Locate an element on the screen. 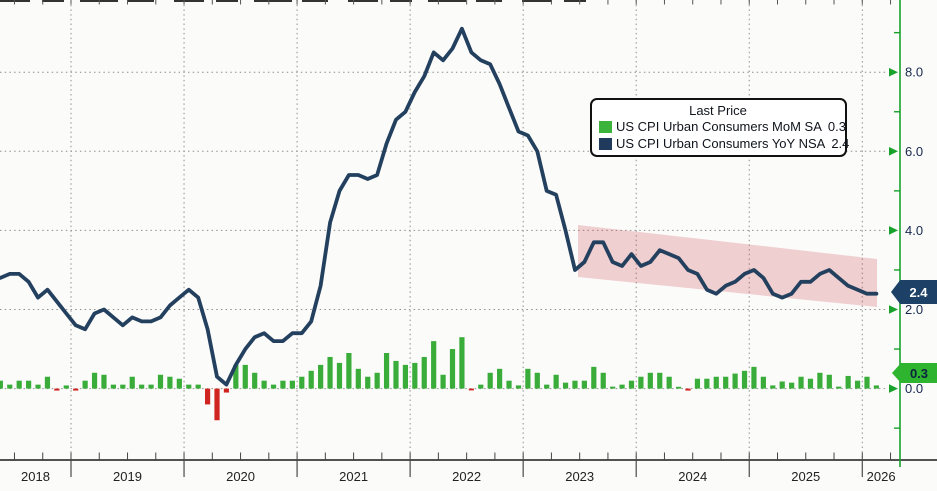 The width and height of the screenshot is (937, 491). svg-text: 2024 is located at coordinates (692, 476).